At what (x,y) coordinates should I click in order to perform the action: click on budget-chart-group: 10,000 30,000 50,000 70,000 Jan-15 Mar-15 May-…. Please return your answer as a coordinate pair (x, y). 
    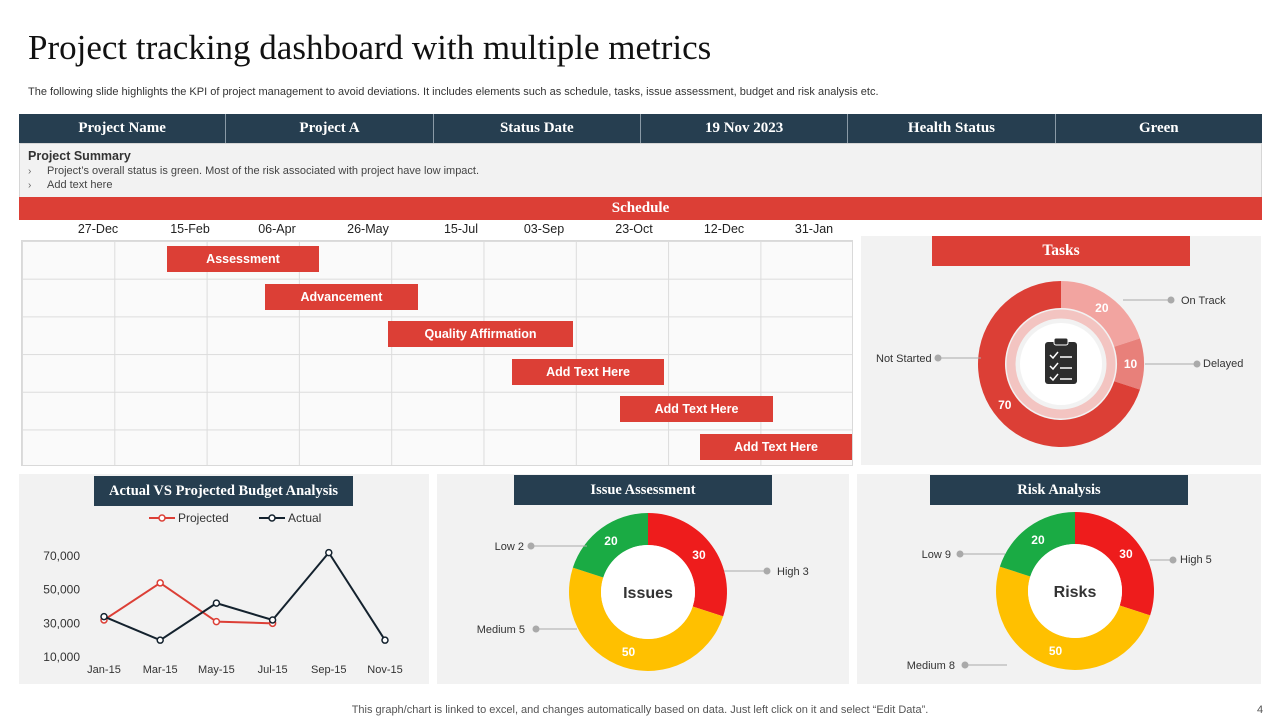
    Looking at the image, I should click on (222, 593).